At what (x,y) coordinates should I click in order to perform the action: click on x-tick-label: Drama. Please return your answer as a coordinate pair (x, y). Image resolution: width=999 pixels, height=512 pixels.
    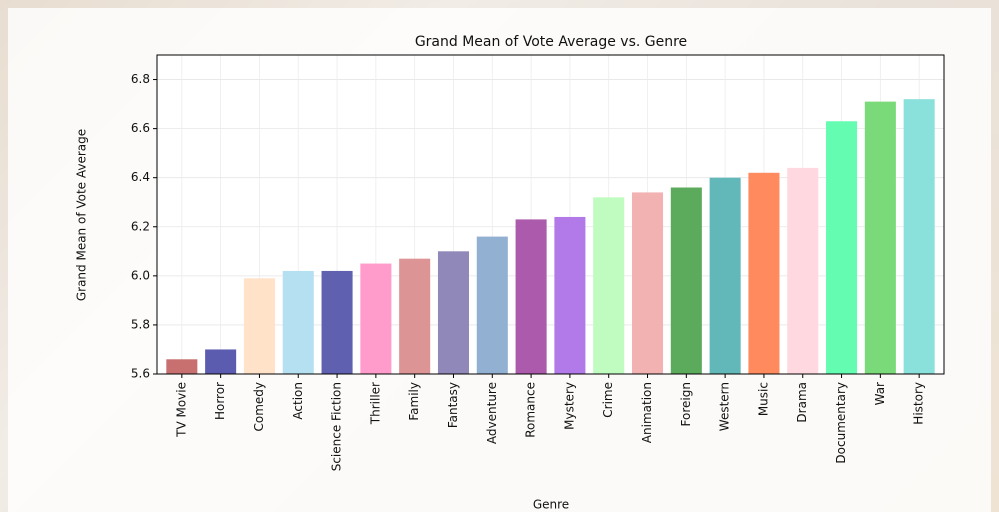
    Looking at the image, I should click on (802, 402).